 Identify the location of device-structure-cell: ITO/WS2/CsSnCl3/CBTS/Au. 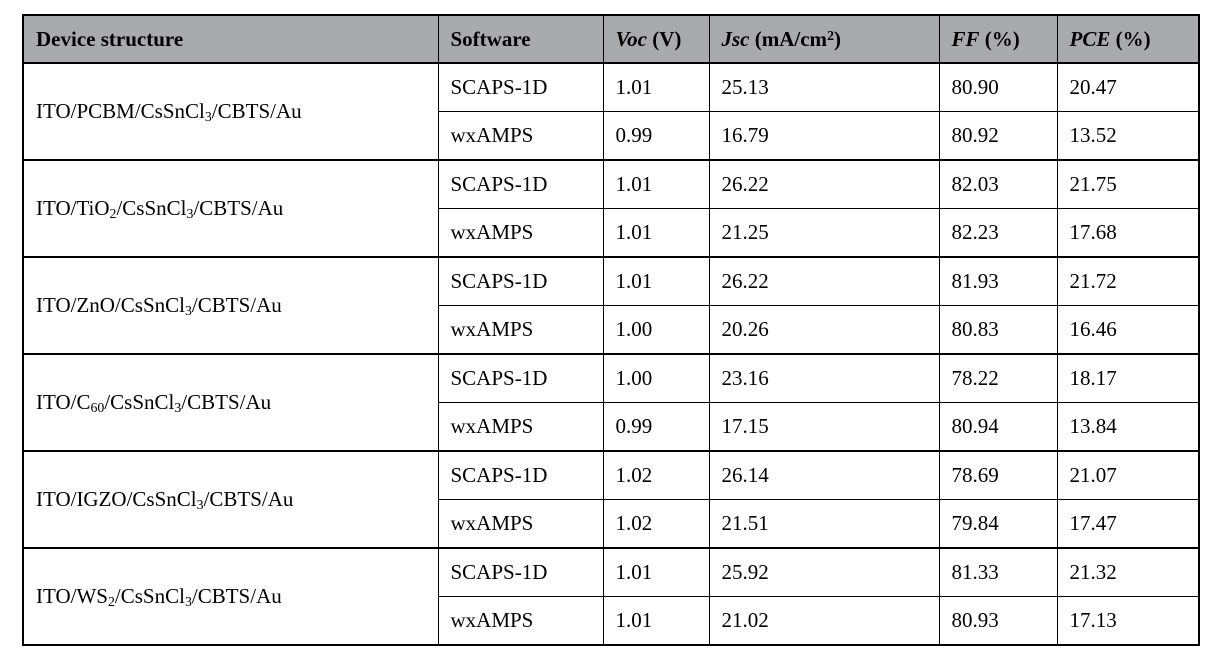
(230, 596).